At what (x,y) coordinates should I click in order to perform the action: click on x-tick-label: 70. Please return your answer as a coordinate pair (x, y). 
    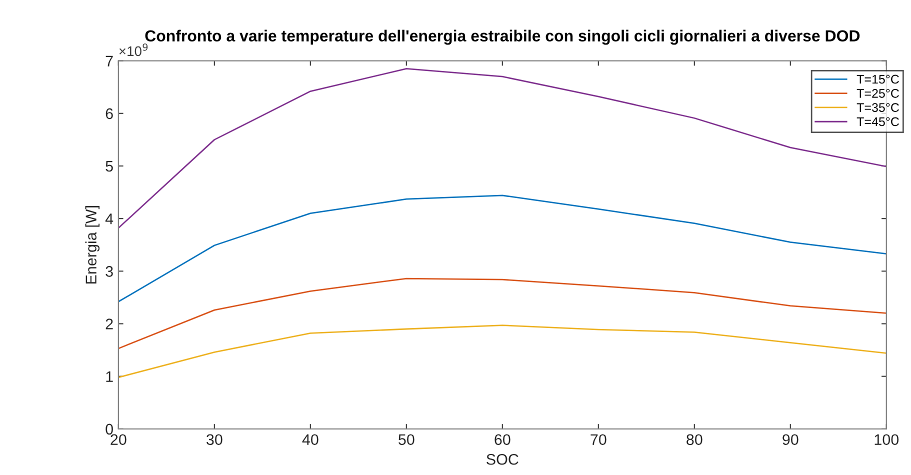
    Looking at the image, I should click on (598, 440).